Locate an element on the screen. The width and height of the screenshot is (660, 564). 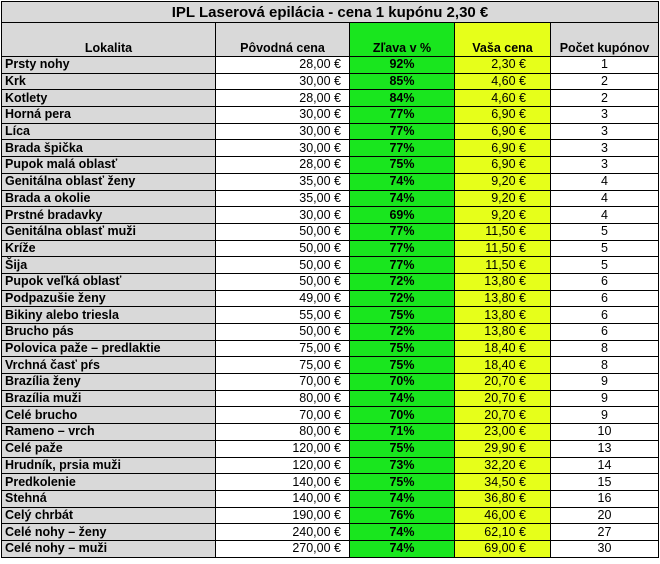
your-price-cell: 46,00 € is located at coordinates (502, 515).